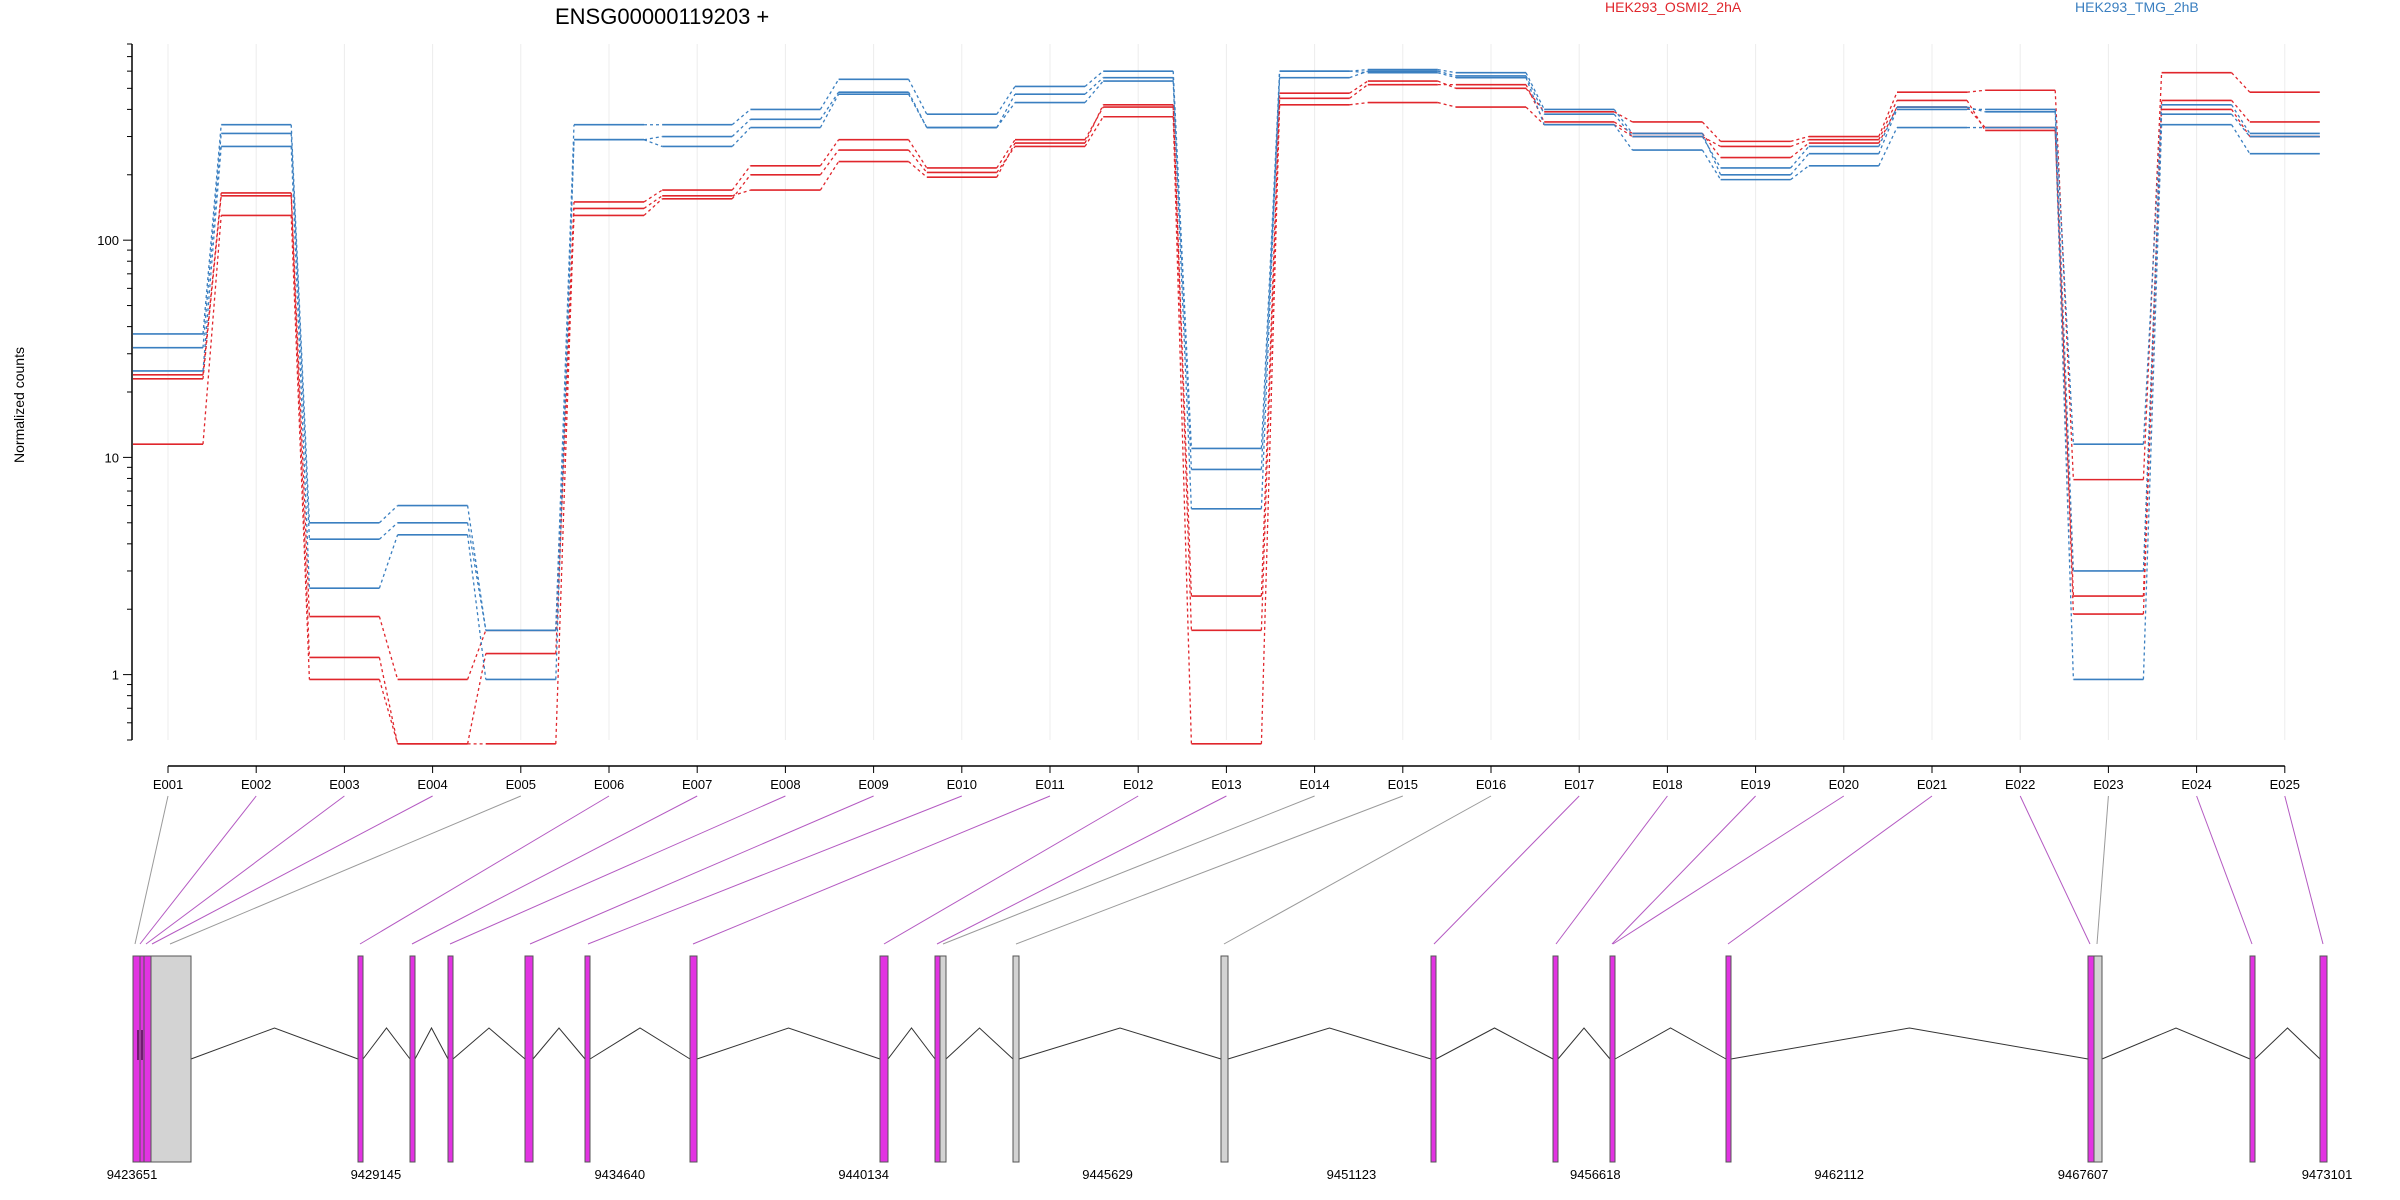  What do you see at coordinates (344, 784) in the screenshot?
I see `x-tick-label: E003` at bounding box center [344, 784].